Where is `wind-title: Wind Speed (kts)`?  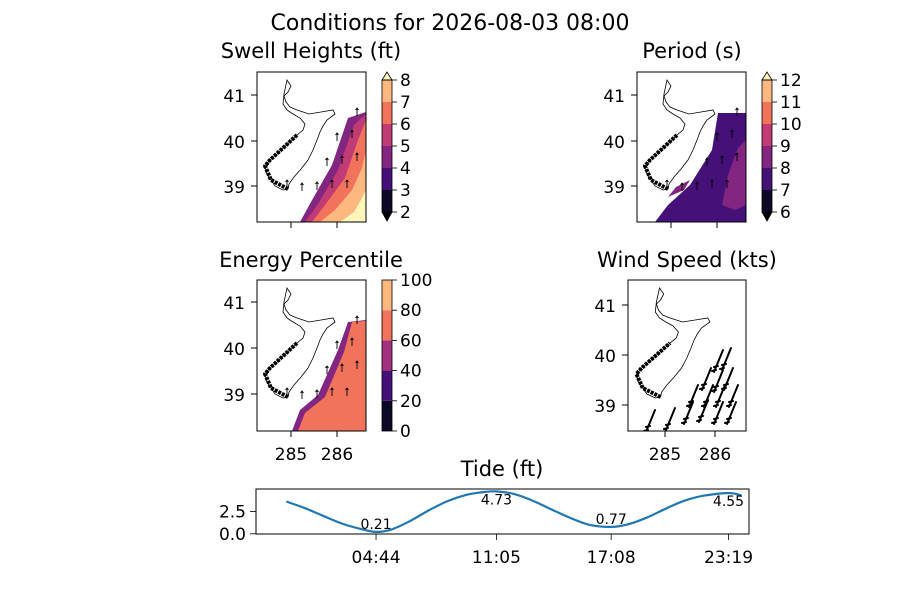 wind-title: Wind Speed (kts) is located at coordinates (687, 260).